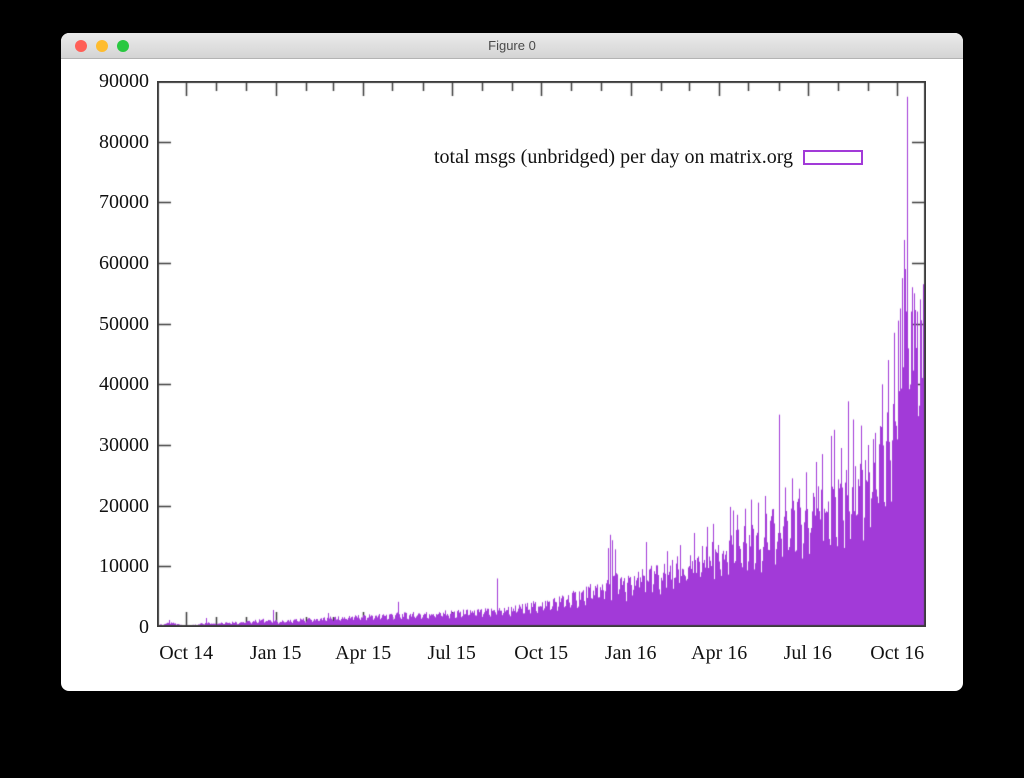 This screenshot has height=778, width=1024. Describe the element at coordinates (363, 653) in the screenshot. I see `x-tick-label: Apr 15` at that location.